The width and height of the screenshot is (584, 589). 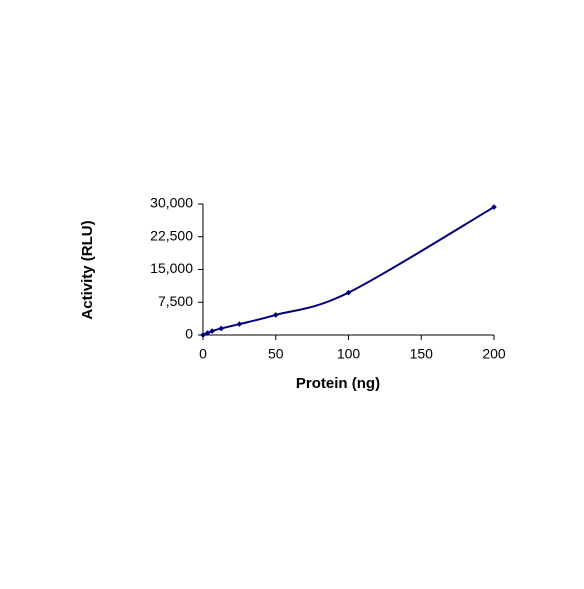 What do you see at coordinates (203, 354) in the screenshot?
I see `x-tick-label: 0` at bounding box center [203, 354].